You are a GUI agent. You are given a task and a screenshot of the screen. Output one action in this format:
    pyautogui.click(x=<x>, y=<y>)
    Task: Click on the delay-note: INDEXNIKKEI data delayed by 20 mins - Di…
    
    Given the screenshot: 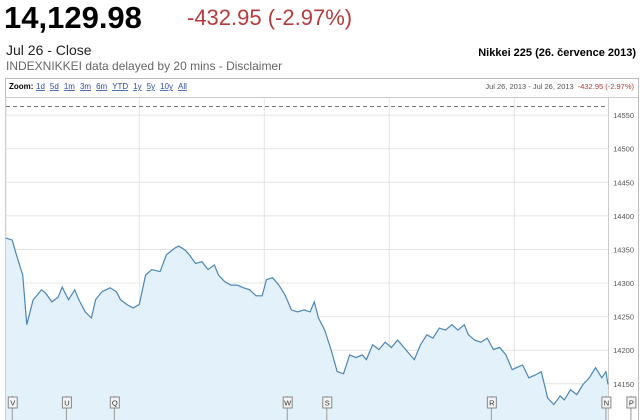 What is the action you would take?
    pyautogui.click(x=144, y=66)
    